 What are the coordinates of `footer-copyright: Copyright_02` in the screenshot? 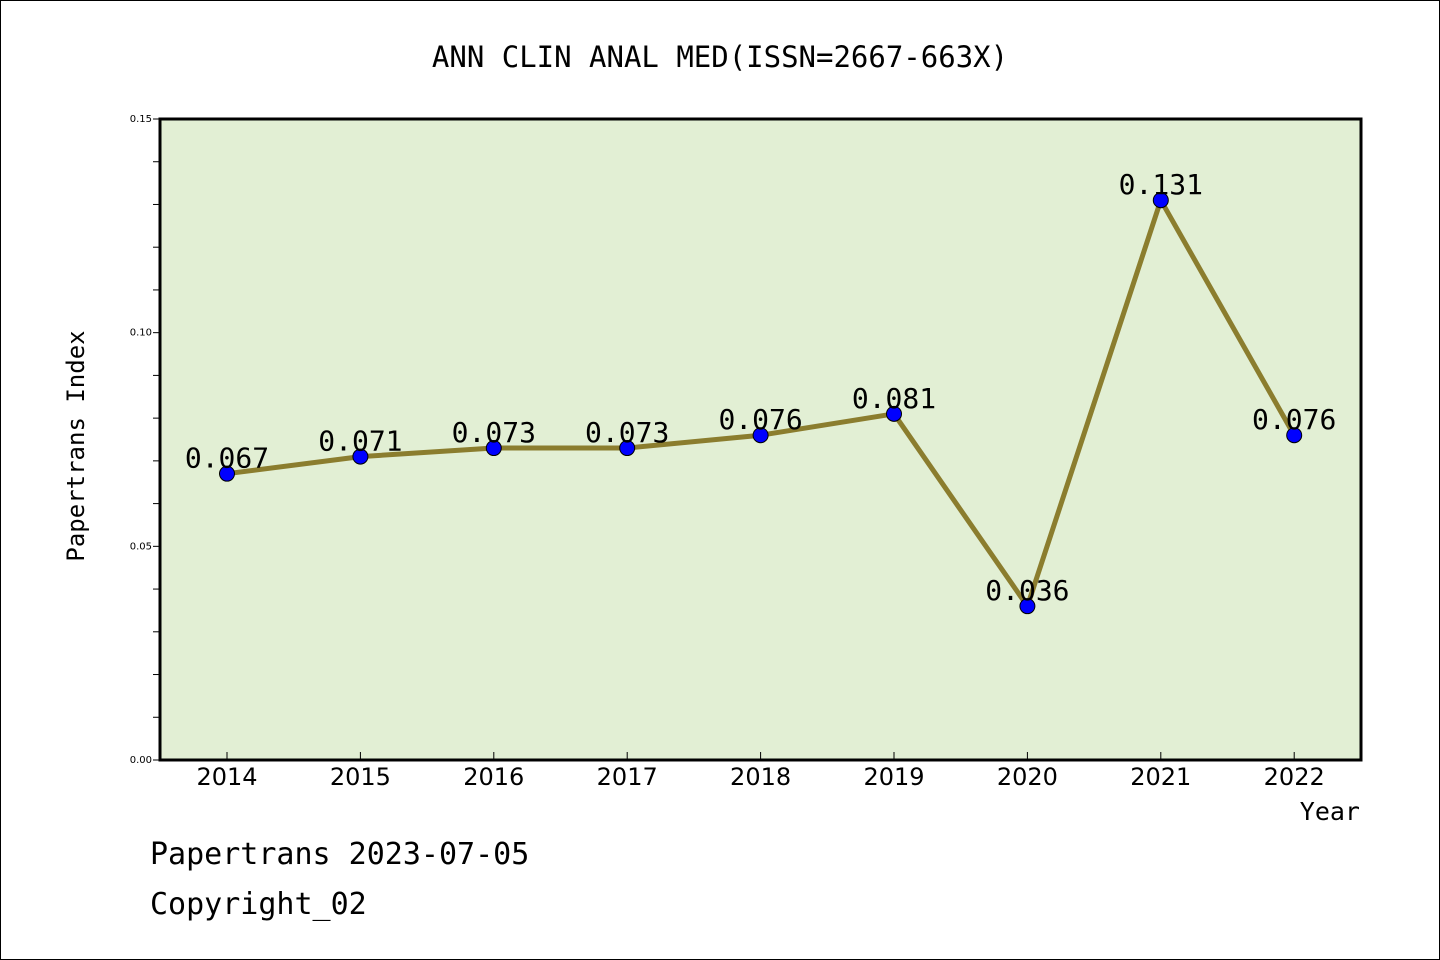 It's located at (258, 904).